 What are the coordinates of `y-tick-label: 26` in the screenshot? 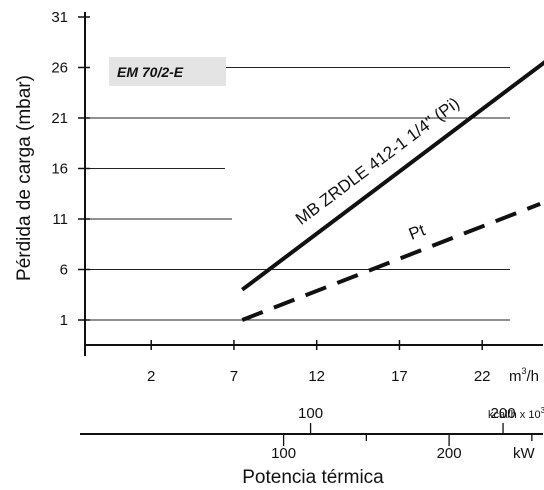 It's located at (59, 68).